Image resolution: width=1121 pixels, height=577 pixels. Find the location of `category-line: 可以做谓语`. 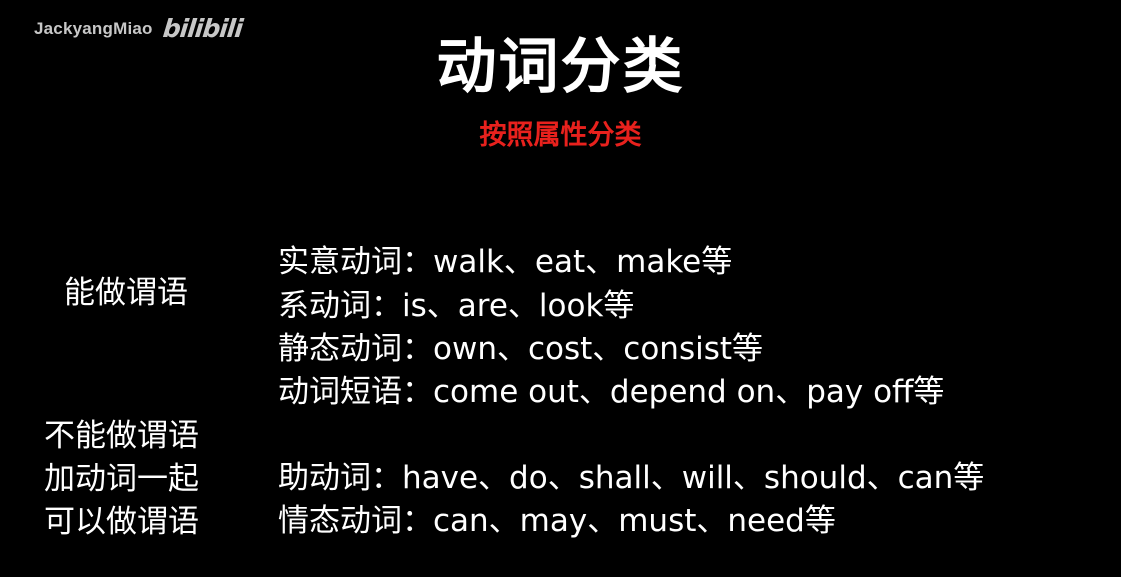

category-line: 可以做谓语 is located at coordinates (121, 522).